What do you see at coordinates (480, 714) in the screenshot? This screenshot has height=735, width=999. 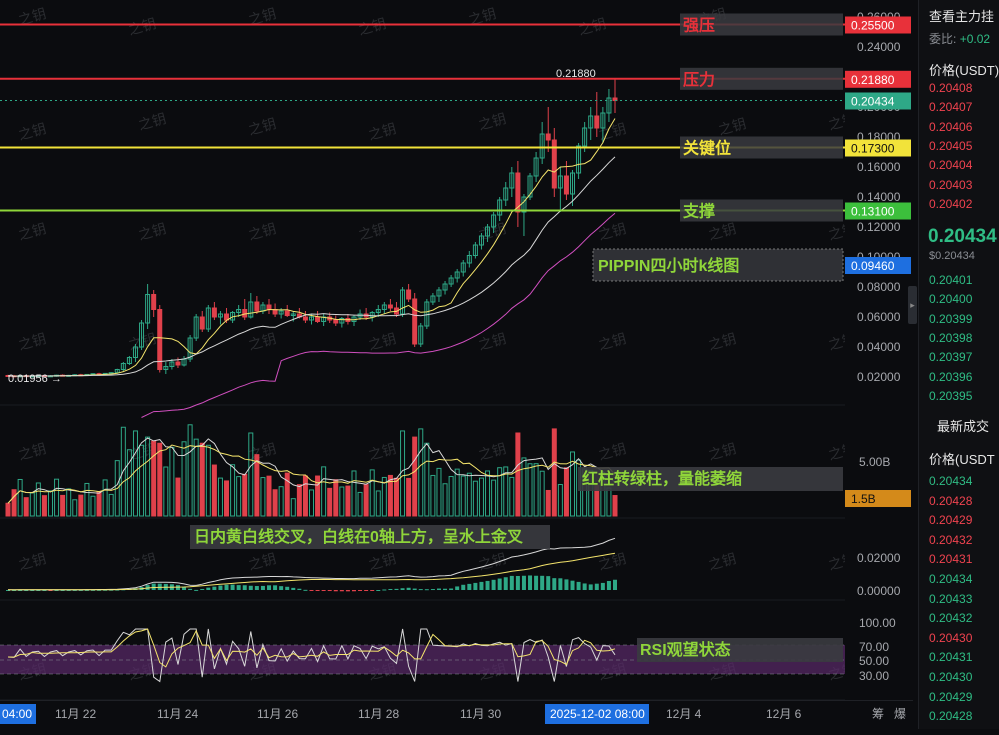 I see `time-tick-label: 11月 30` at bounding box center [480, 714].